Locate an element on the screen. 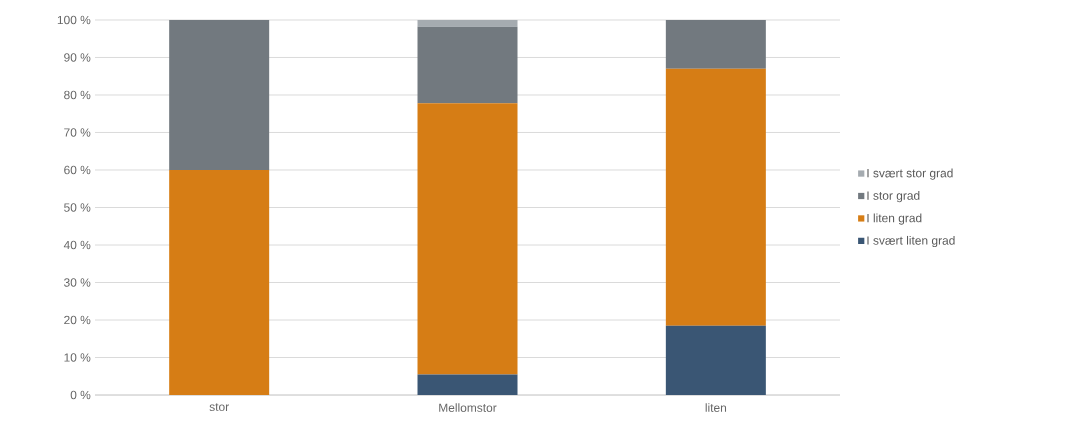 Image resolution: width=1081 pixels, height=425 pixels. x-tick-label: Mellomstor is located at coordinates (468, 407).